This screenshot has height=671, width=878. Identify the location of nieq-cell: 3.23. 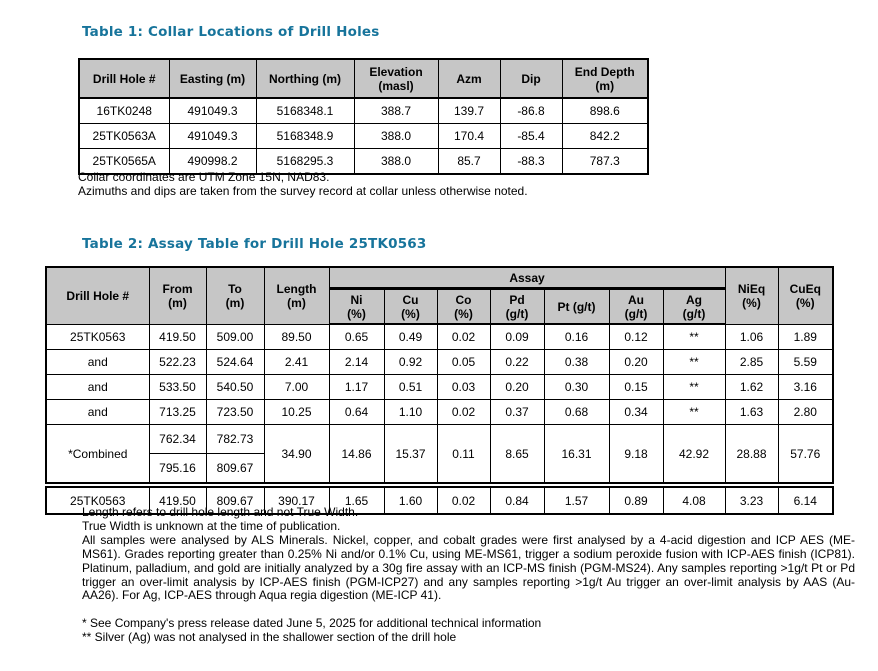
(751, 500).